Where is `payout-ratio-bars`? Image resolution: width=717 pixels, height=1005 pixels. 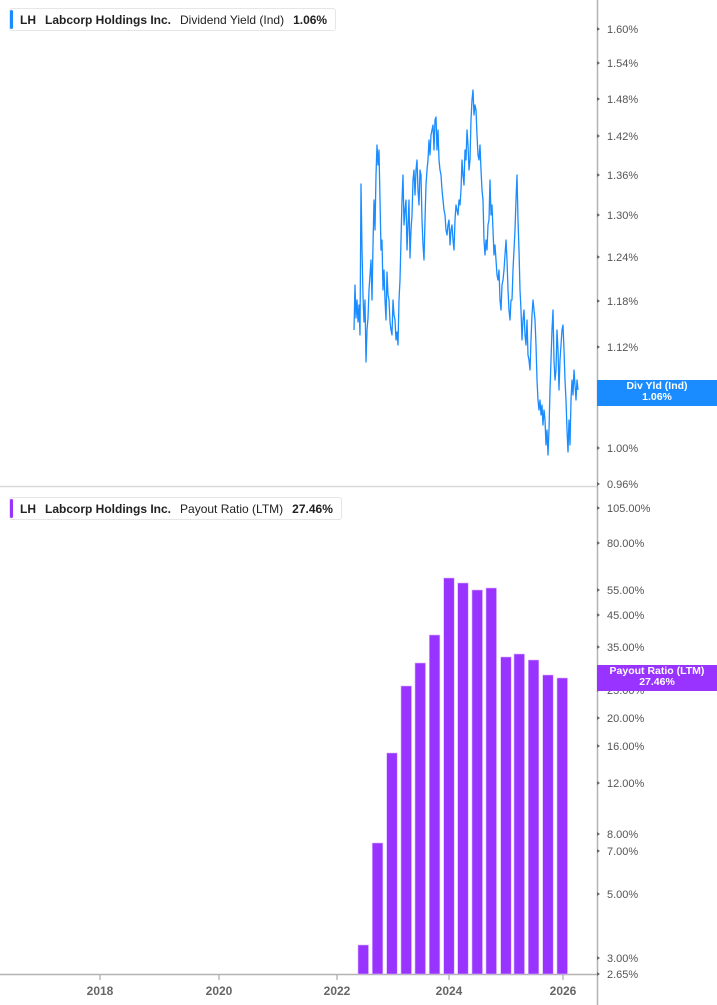
payout-ratio-bars is located at coordinates (462, 776).